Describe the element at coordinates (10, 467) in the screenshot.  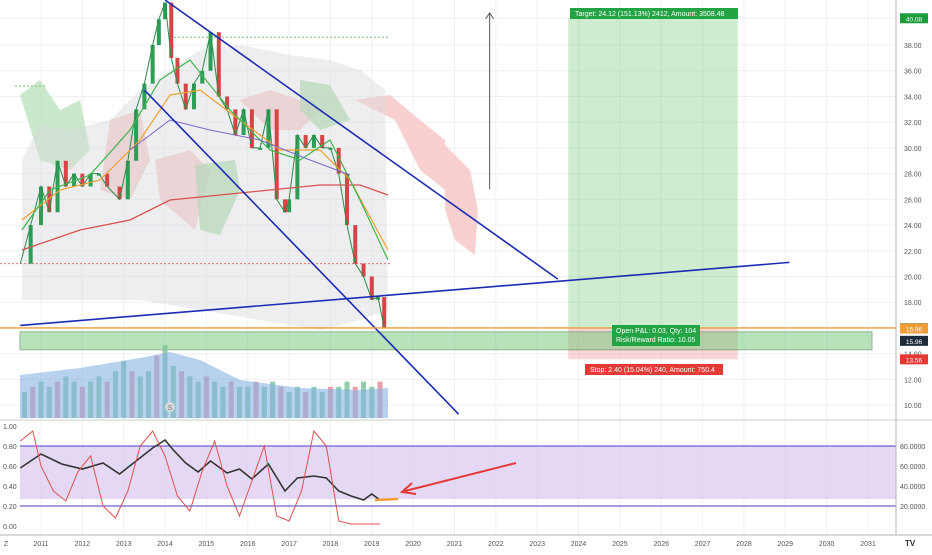
I see `osc-left-tick-2: 0.60` at that location.